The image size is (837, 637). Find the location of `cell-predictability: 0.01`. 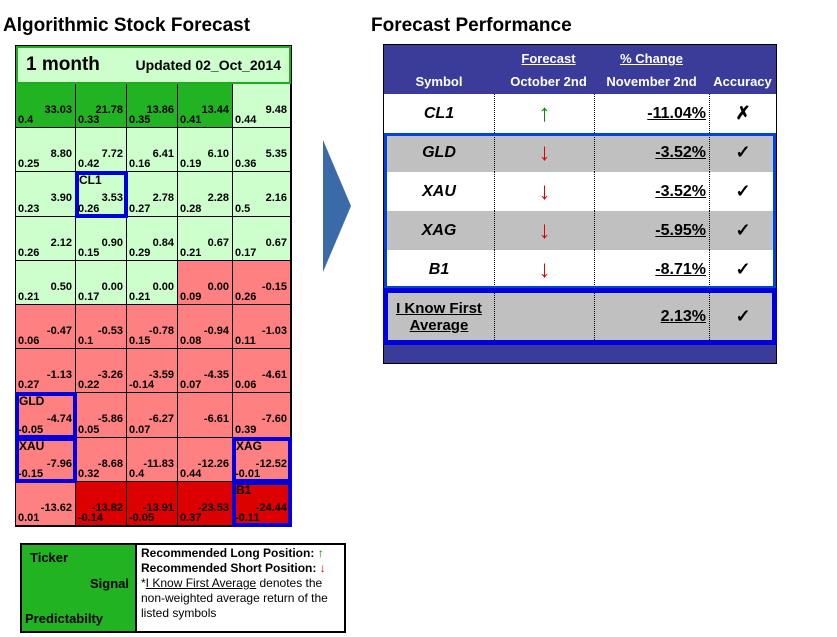

cell-predictability: 0.01 is located at coordinates (29, 517).